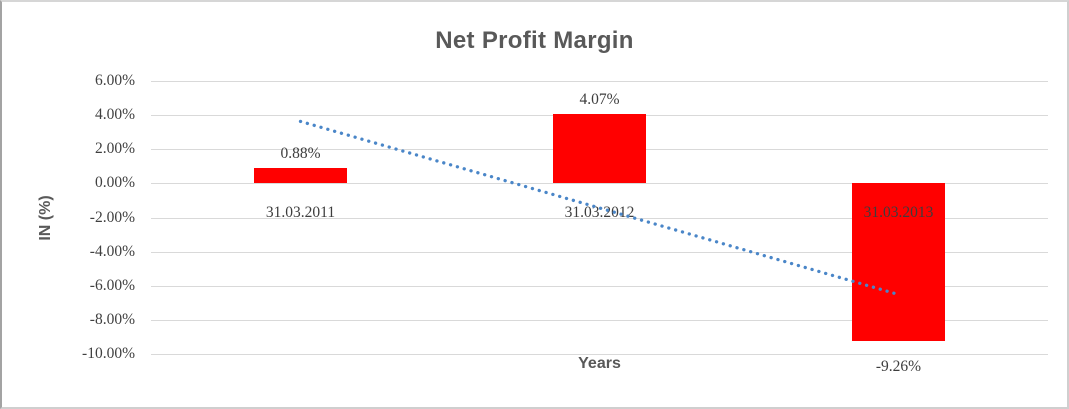  What do you see at coordinates (108, 353) in the screenshot?
I see `y-tick-label: -10.00%` at bounding box center [108, 353].